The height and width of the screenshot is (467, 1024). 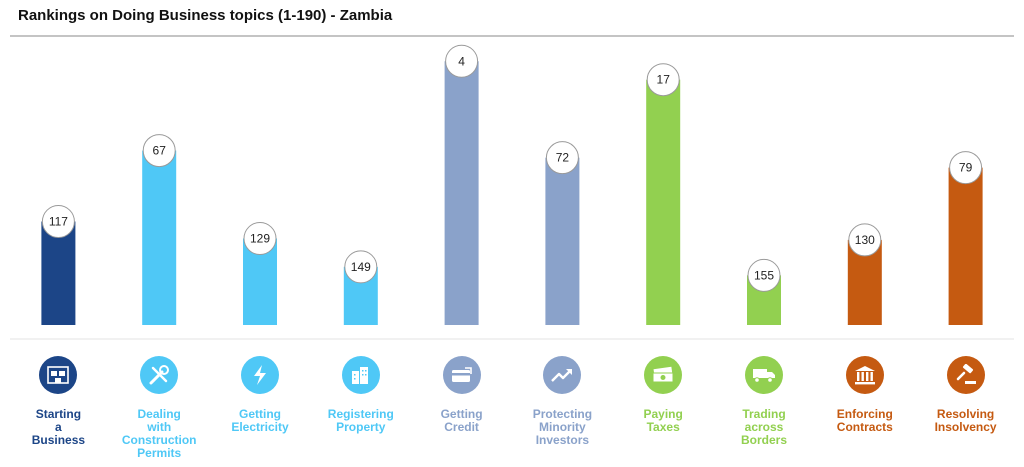 I want to click on category-label: Getting Electricity, so click(x=260, y=420).